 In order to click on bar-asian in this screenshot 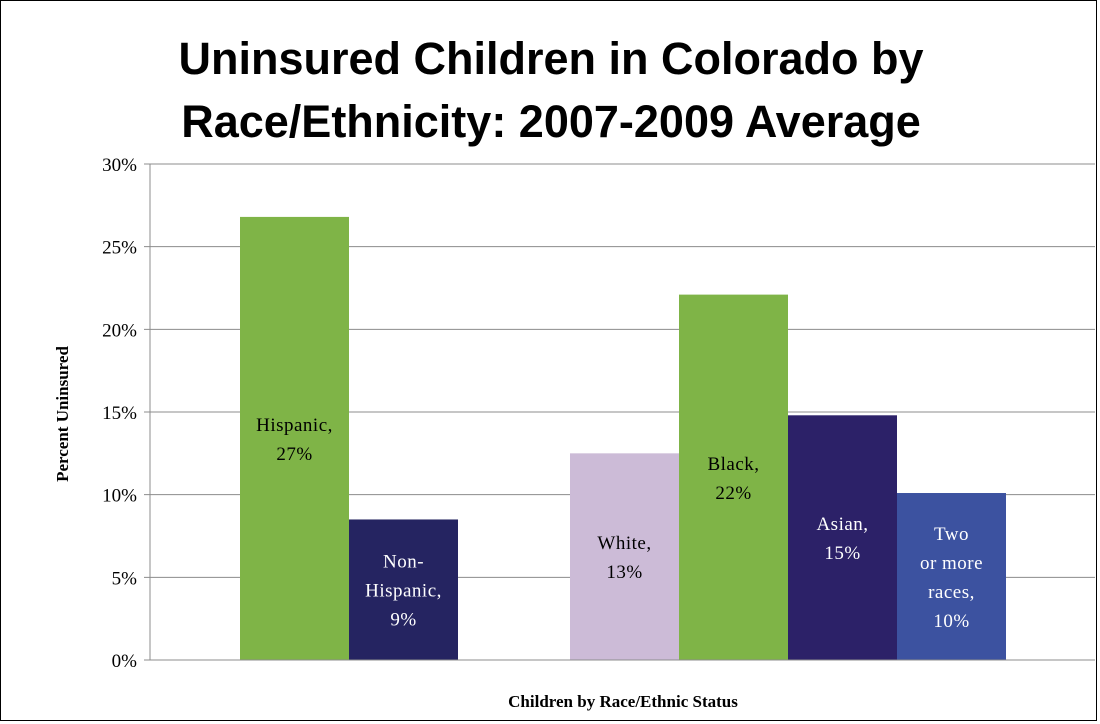, I will do `click(842, 537)`.